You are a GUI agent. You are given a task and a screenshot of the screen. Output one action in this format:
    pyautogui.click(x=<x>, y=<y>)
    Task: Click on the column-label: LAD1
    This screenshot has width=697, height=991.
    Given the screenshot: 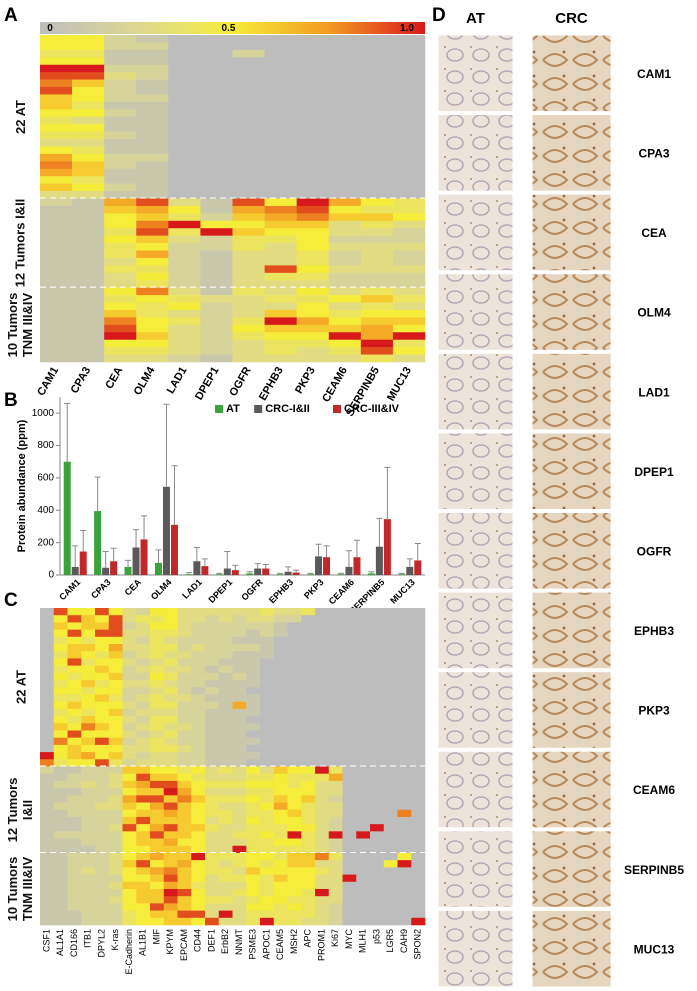 What is the action you would take?
    pyautogui.click(x=177, y=380)
    